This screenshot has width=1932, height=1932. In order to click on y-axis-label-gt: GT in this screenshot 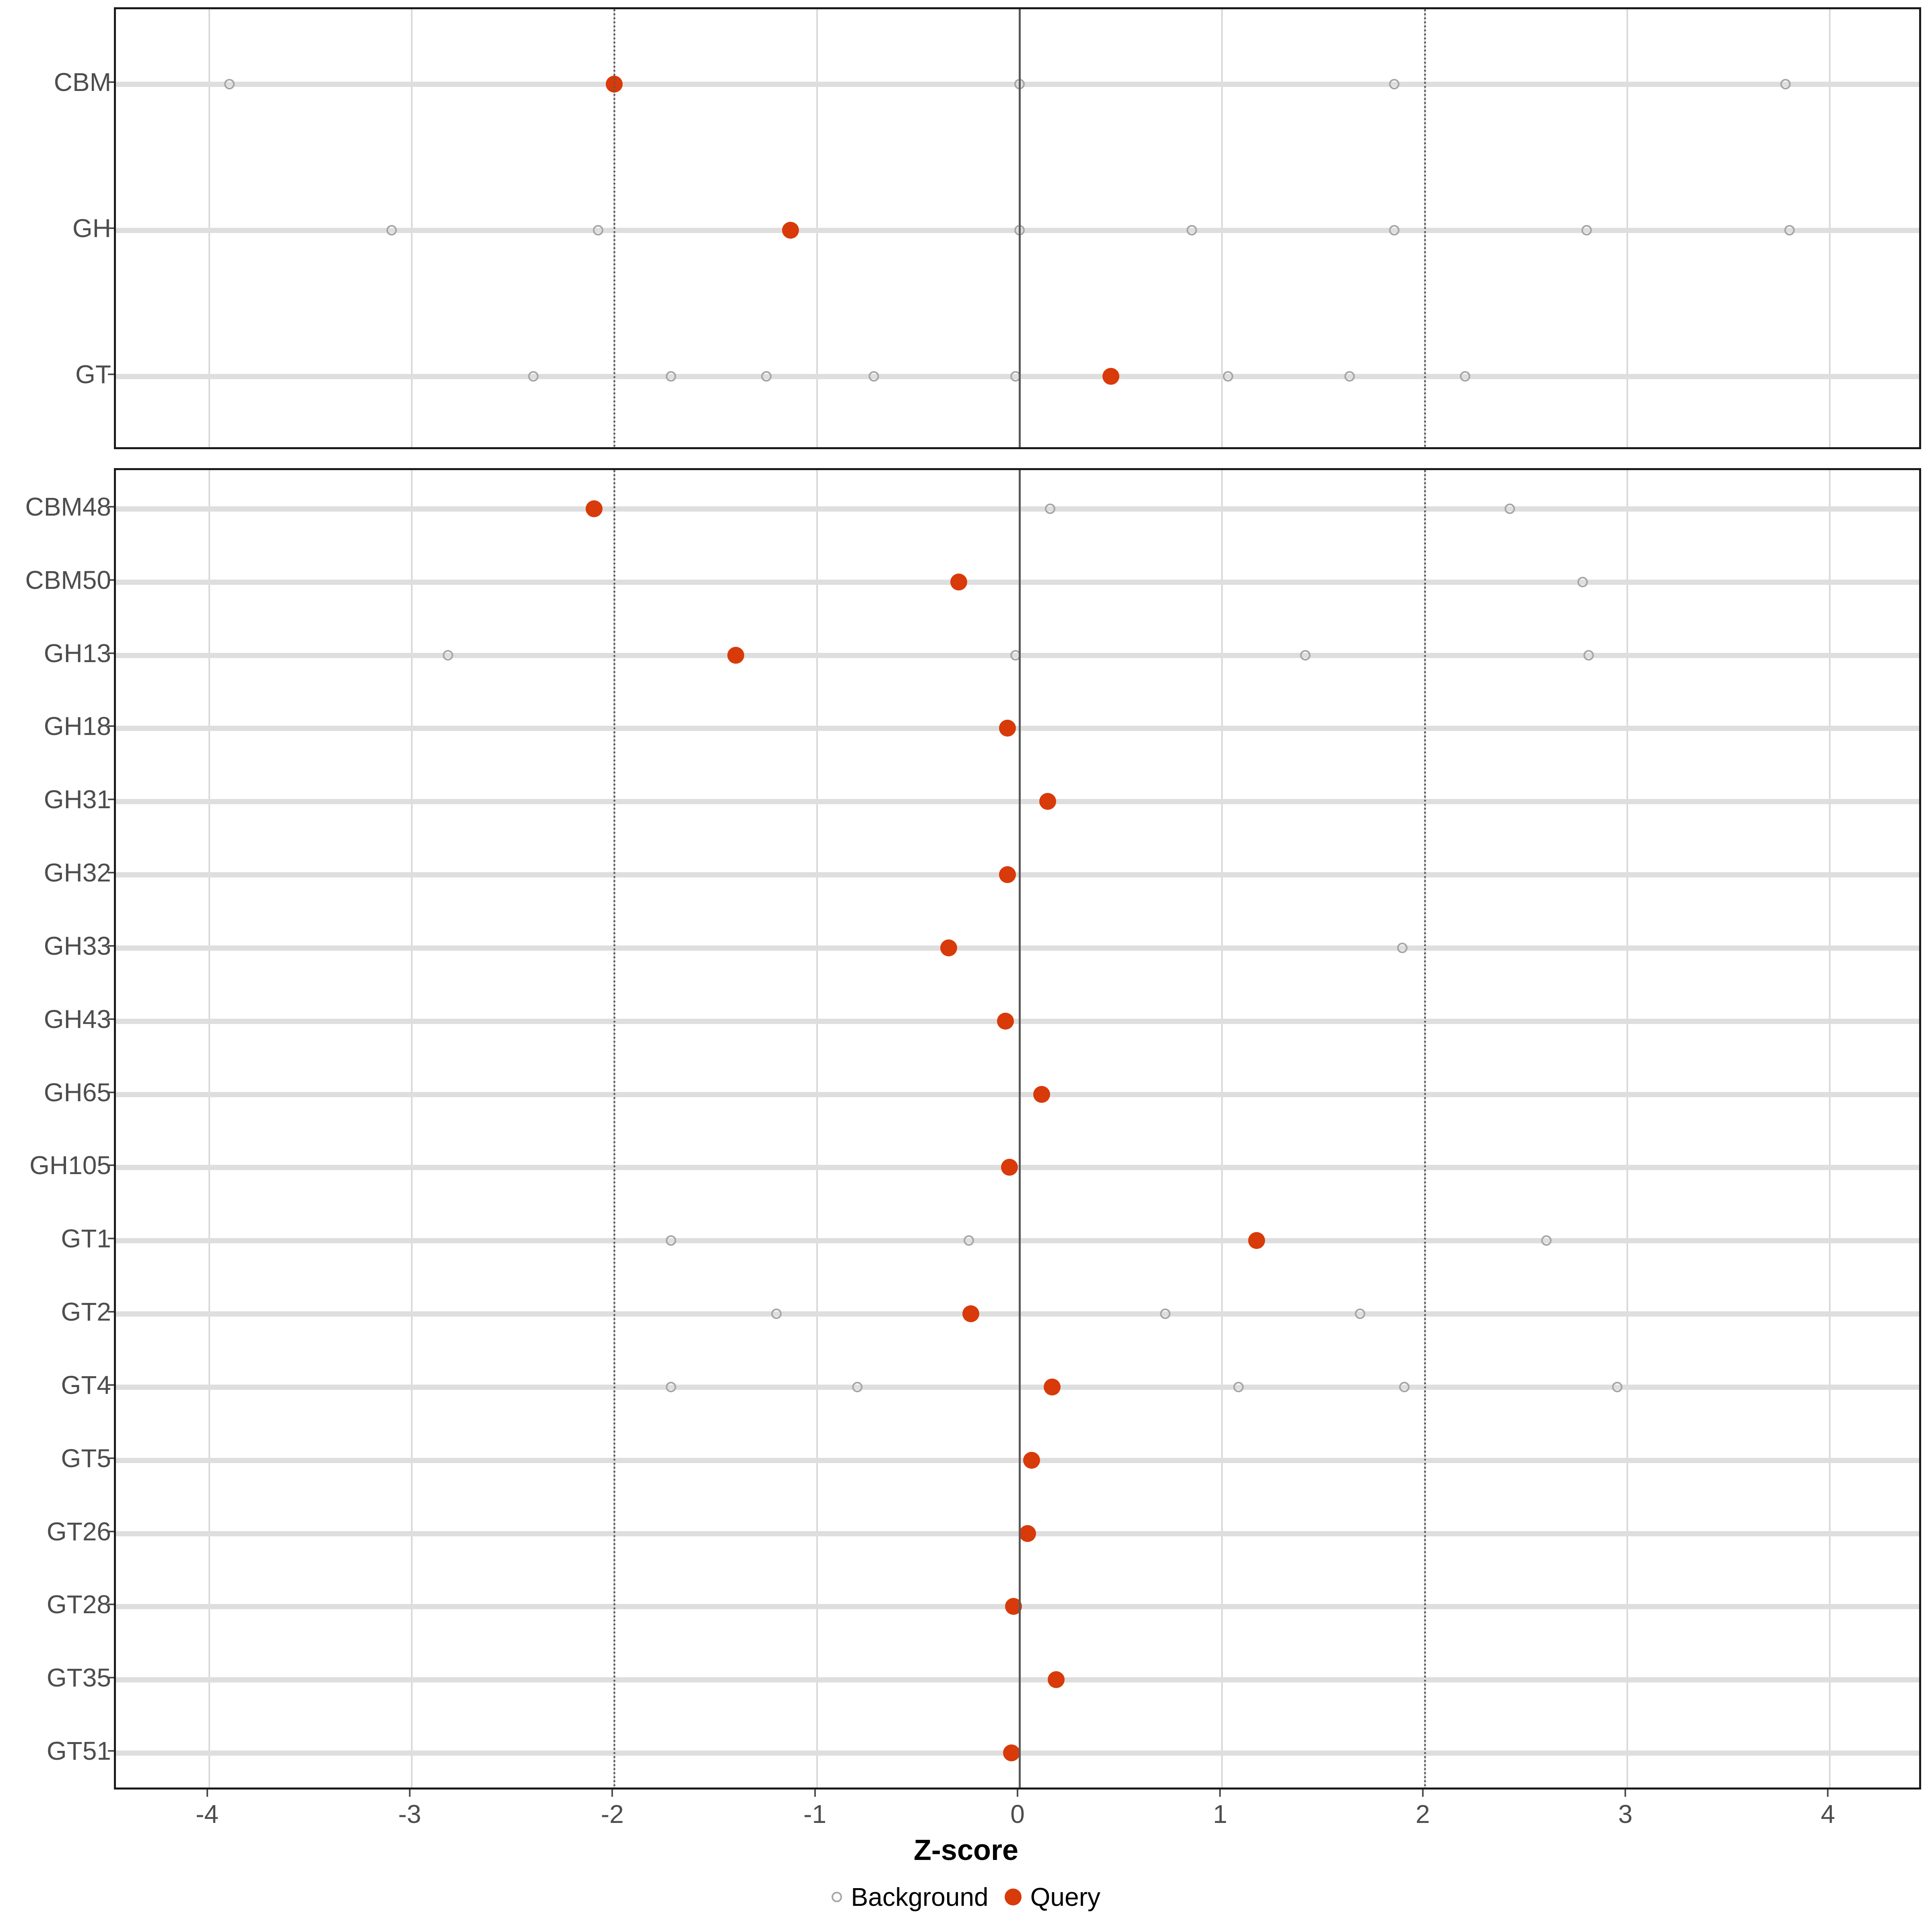, I will do `click(93, 374)`.